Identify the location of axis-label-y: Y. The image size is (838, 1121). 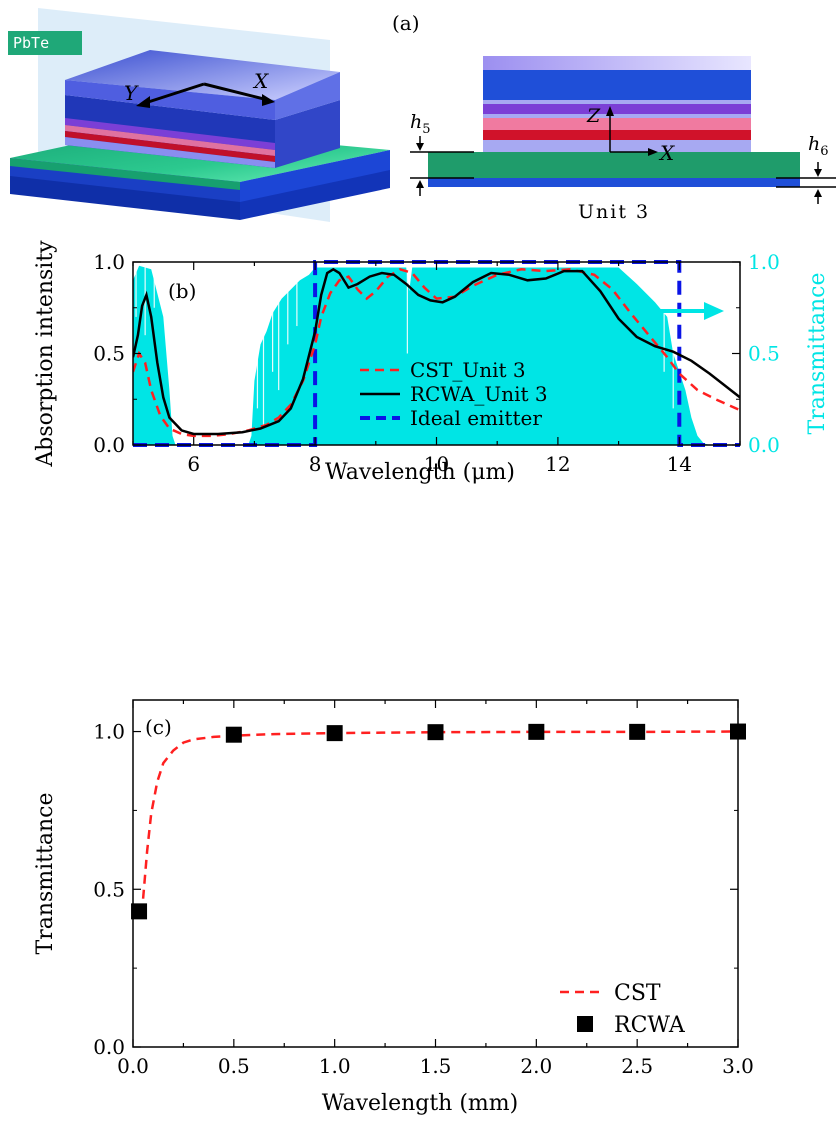
(131, 93).